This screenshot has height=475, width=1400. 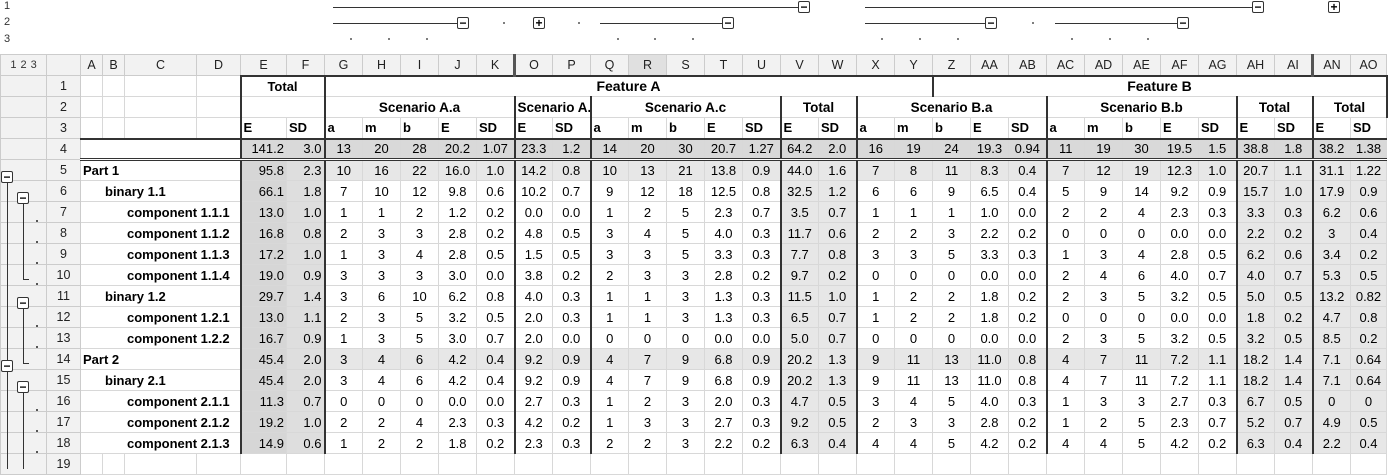 What do you see at coordinates (571, 65) in the screenshot?
I see `column-header: P` at bounding box center [571, 65].